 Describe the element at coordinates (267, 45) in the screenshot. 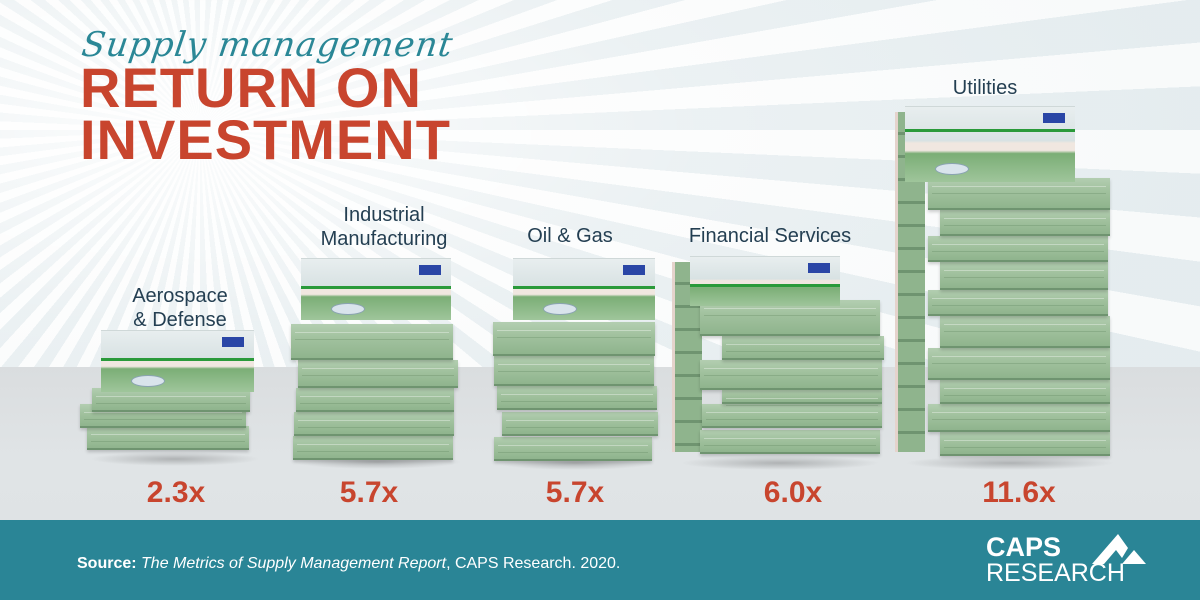

I see `script-subtitle: Supply management` at that location.